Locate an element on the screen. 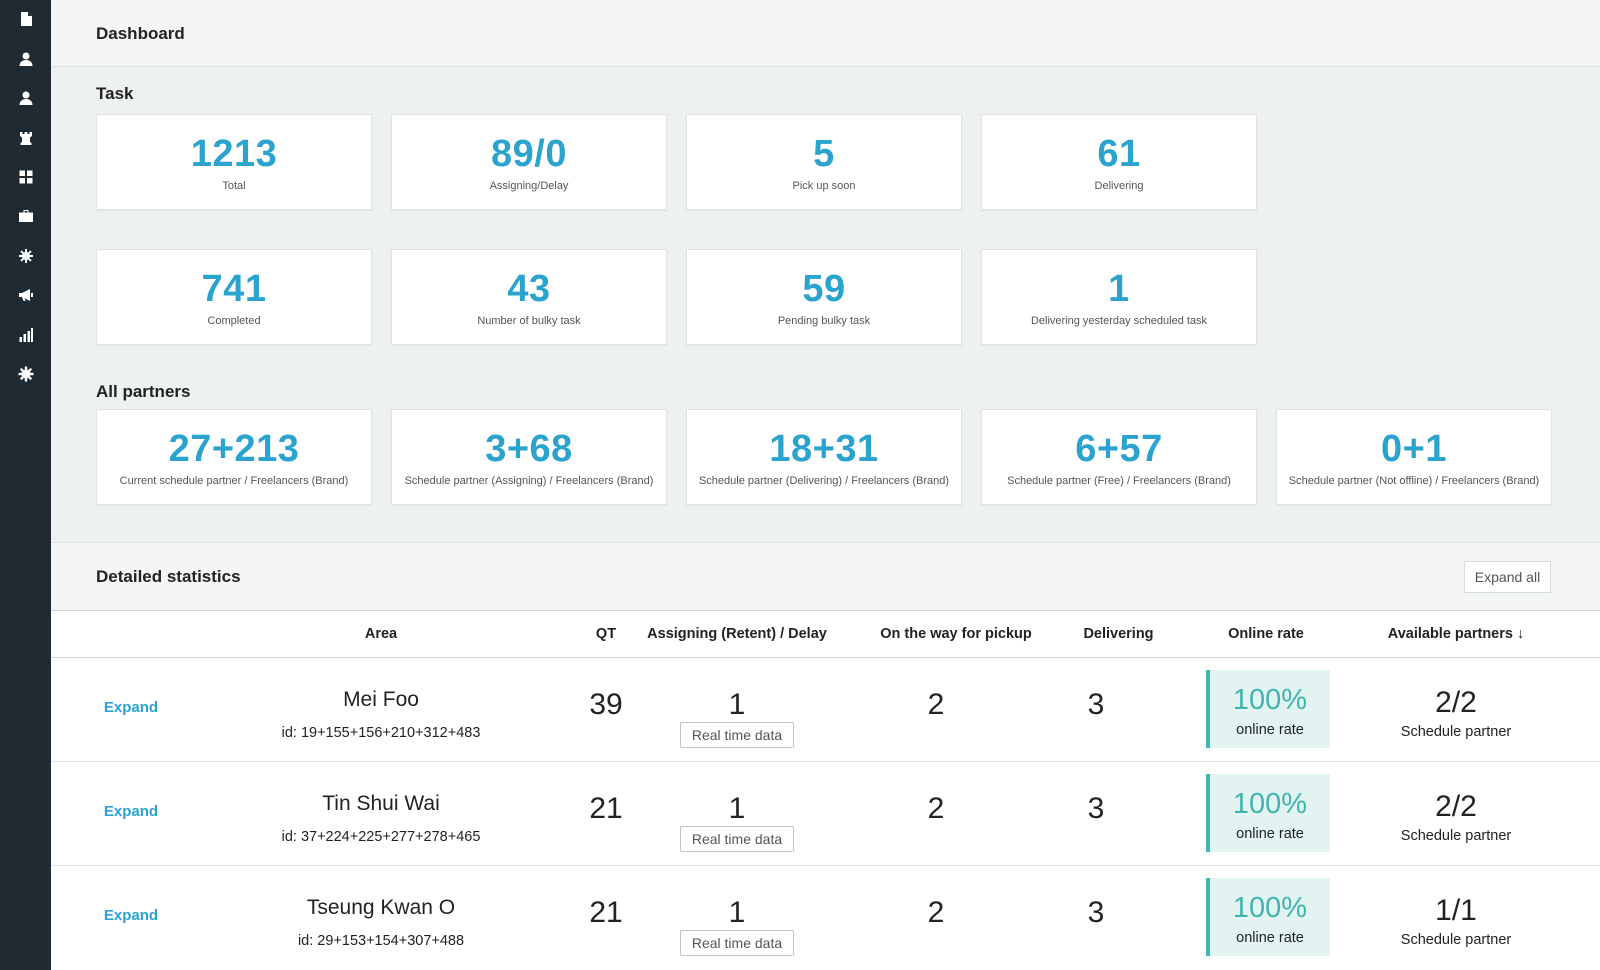 The image size is (1600, 970). card-value: 43 is located at coordinates (529, 289).